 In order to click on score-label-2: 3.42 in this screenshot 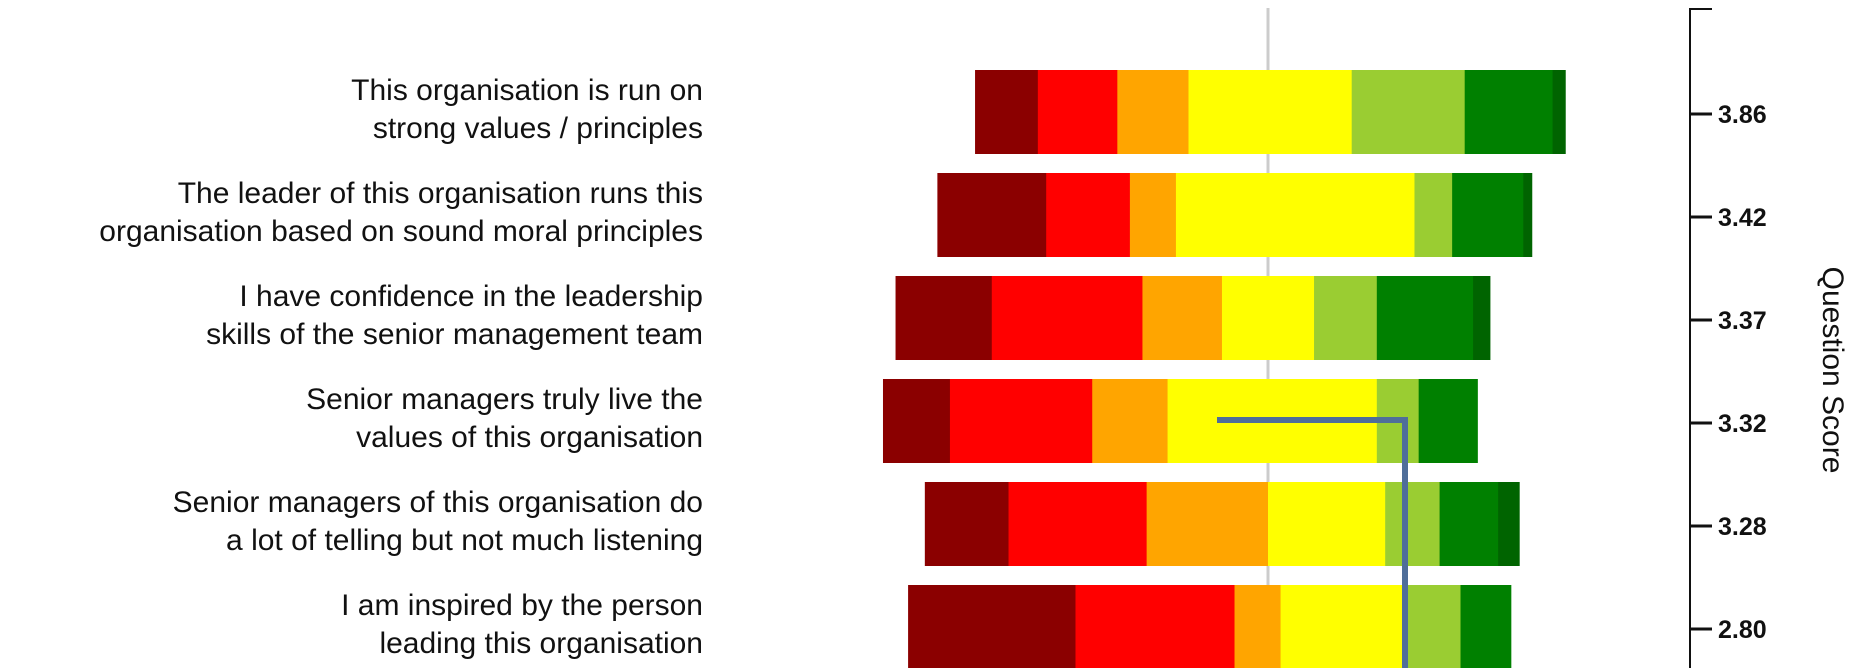, I will do `click(1742, 218)`.